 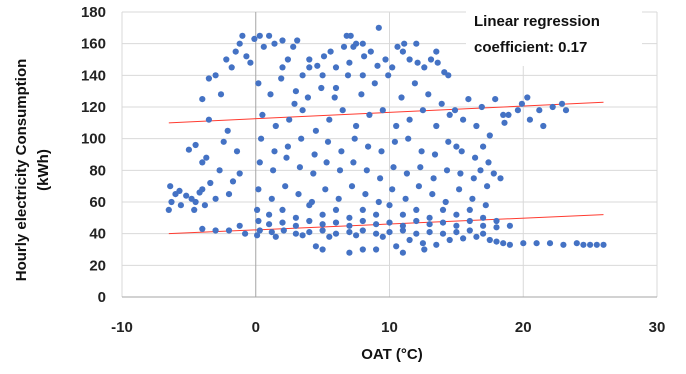 What do you see at coordinates (97, 234) in the screenshot?
I see `y-tick-label: 40` at bounding box center [97, 234].